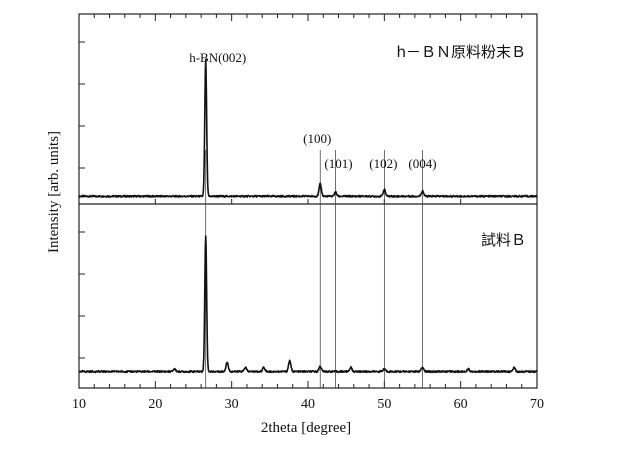  Describe the element at coordinates (422, 163) in the screenshot. I see `peak-label: (004)` at that location.